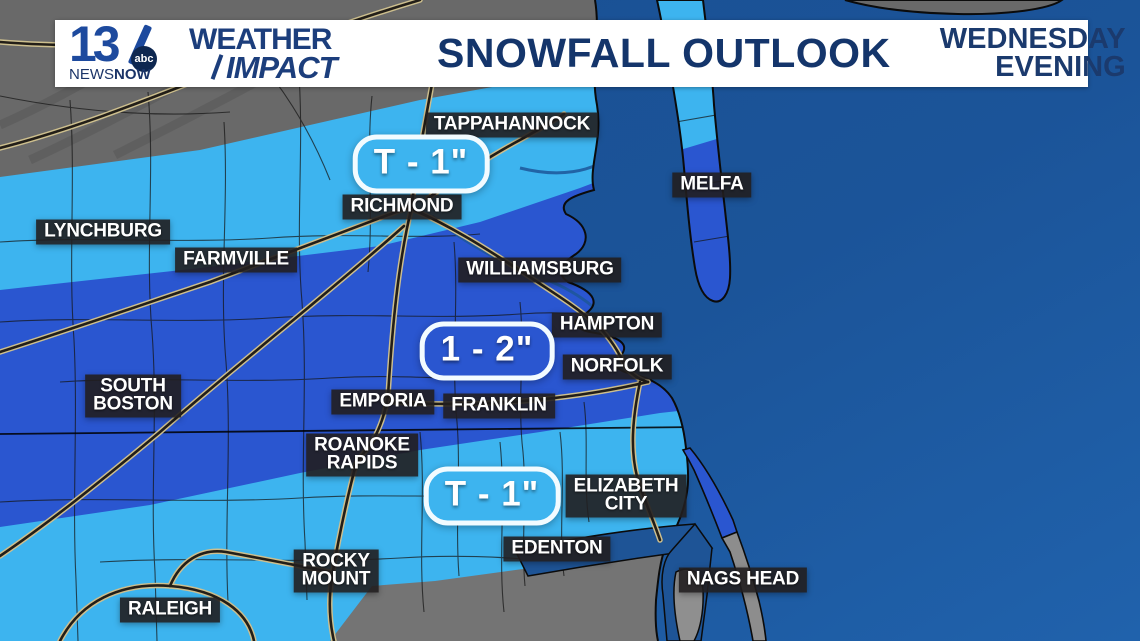 The width and height of the screenshot is (1140, 641). I want to click on abc-network-icon: abc, so click(144, 58).